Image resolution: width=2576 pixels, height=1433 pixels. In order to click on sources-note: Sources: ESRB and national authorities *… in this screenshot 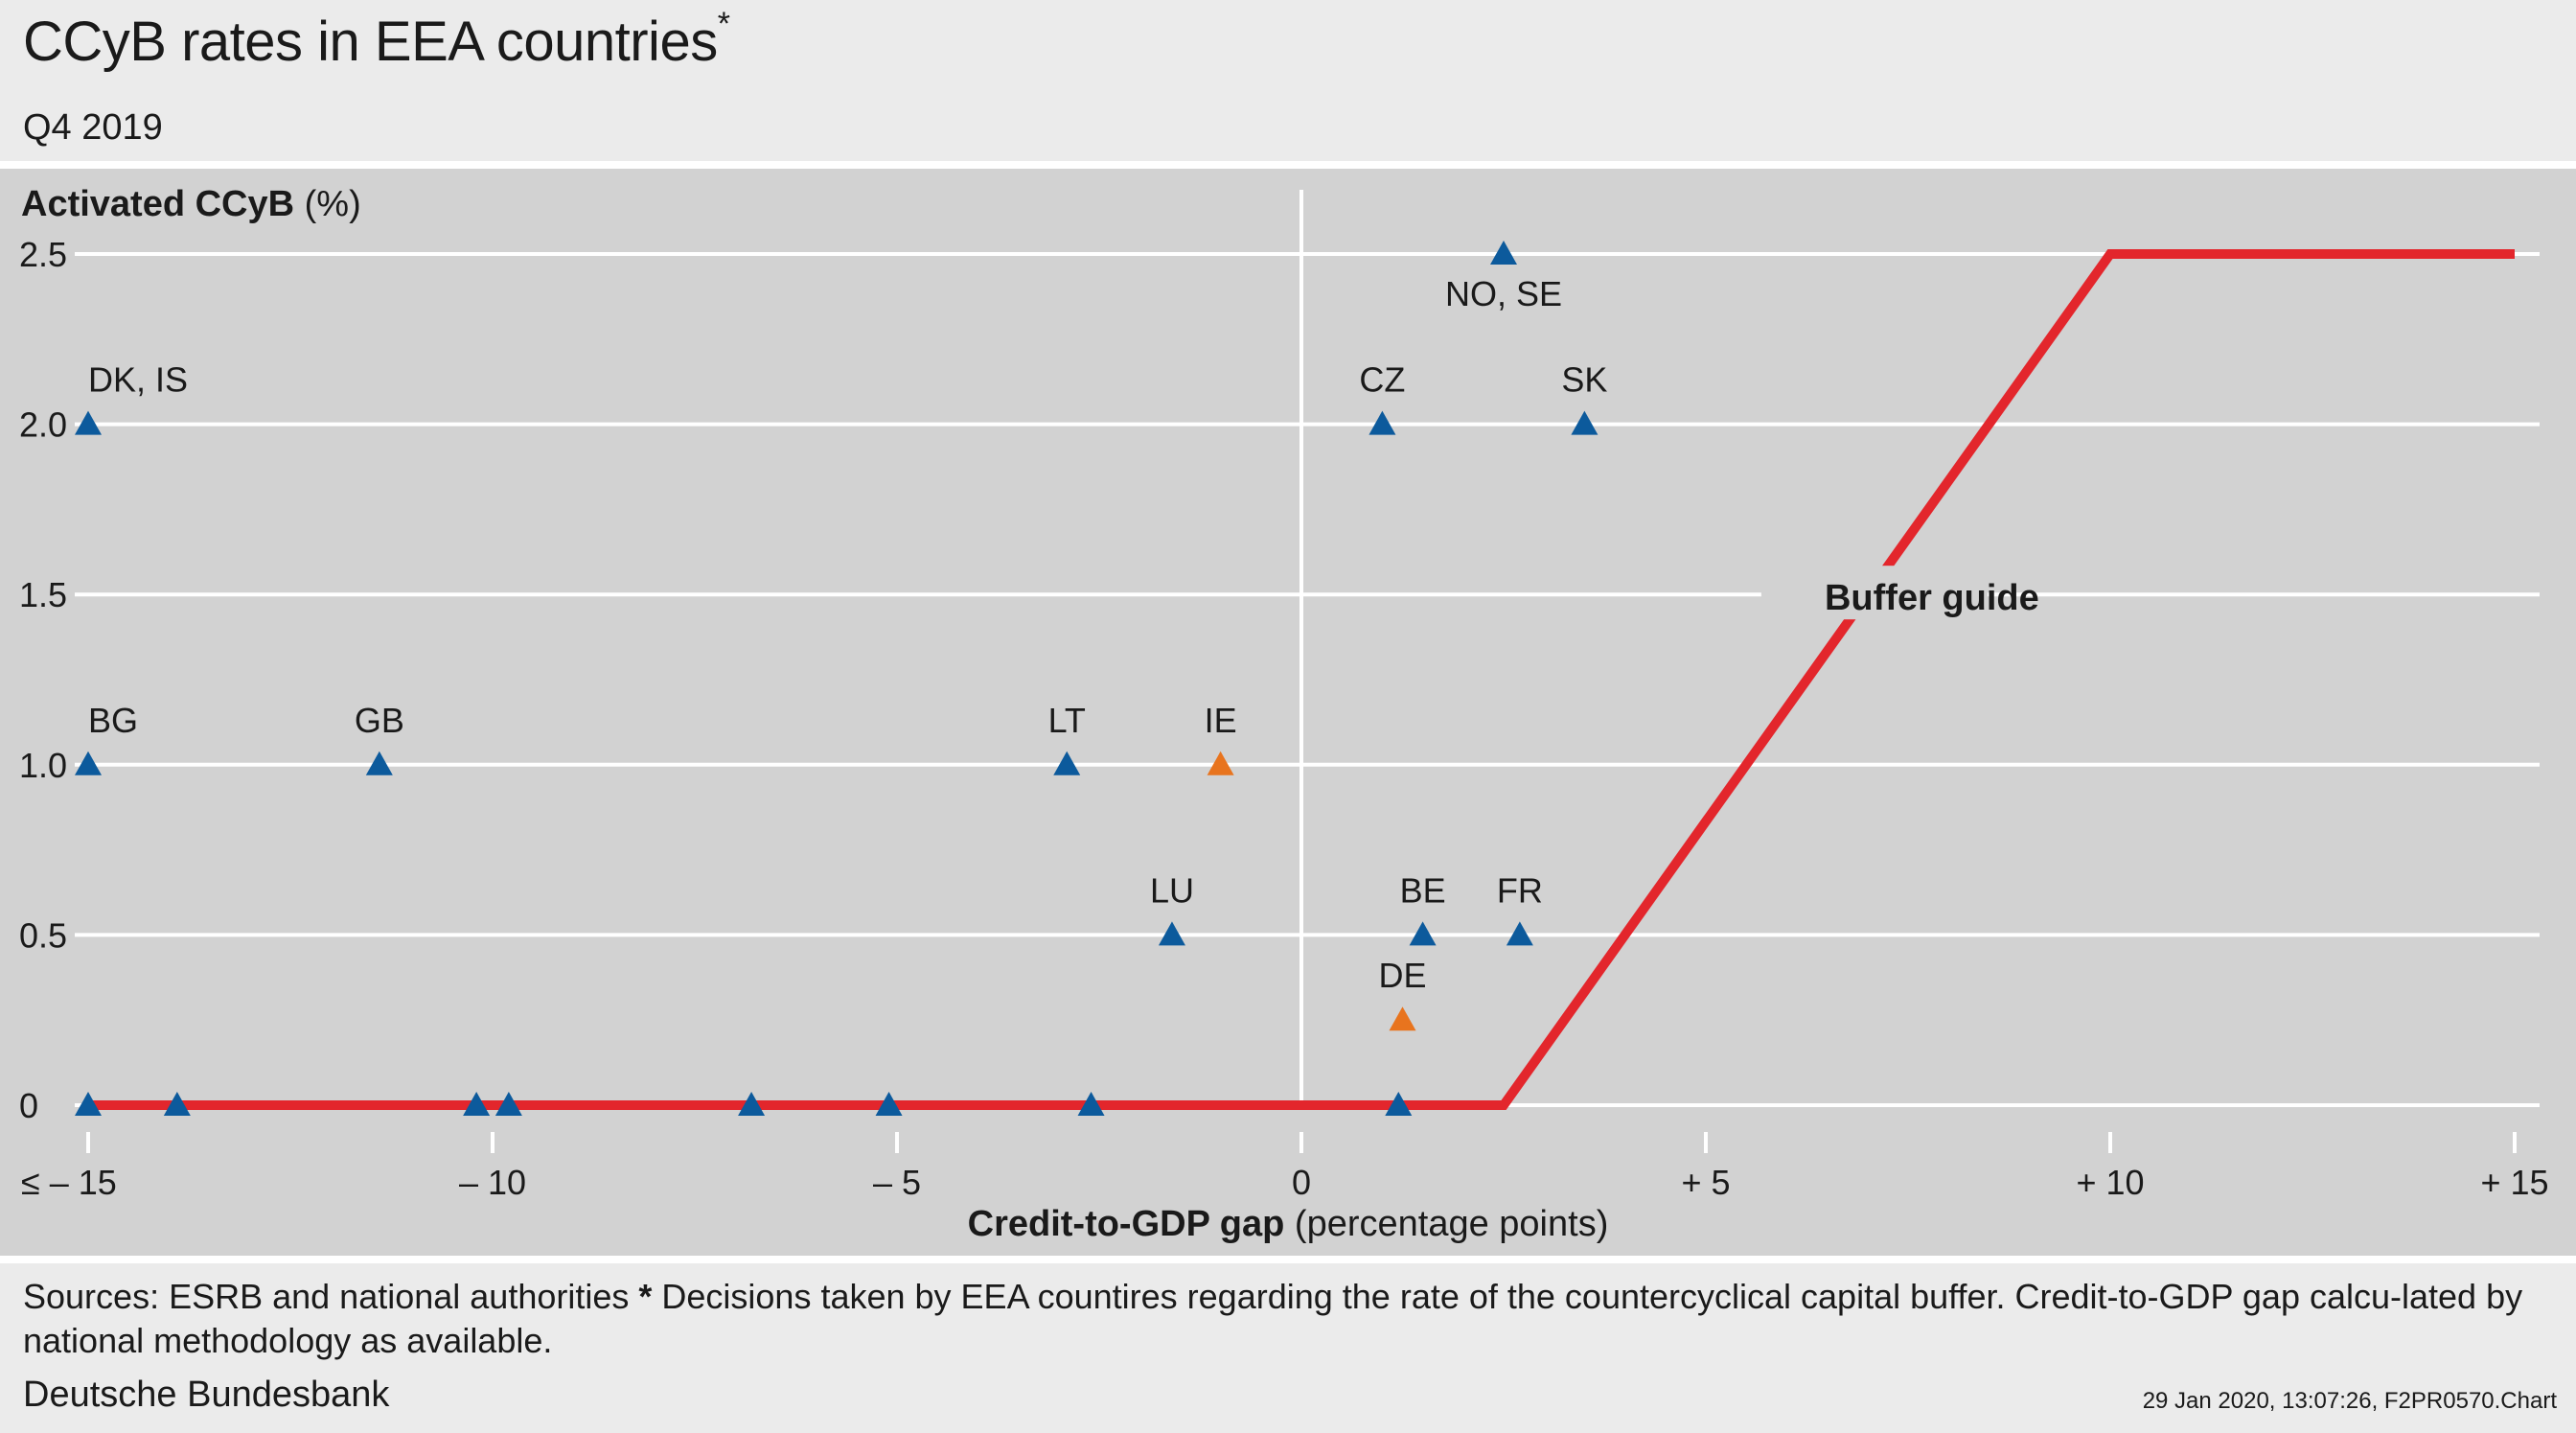, I will do `click(1288, 1319)`.